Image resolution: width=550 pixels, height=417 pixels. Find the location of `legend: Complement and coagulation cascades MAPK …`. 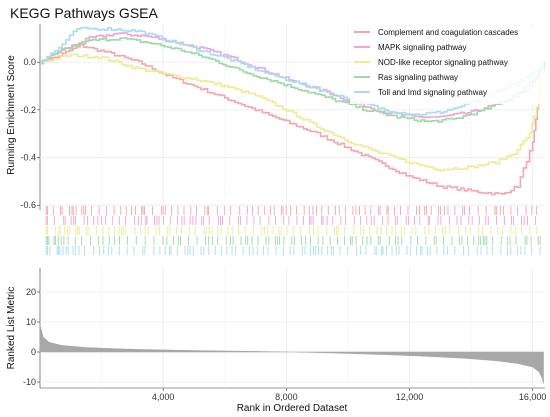

legend: Complement and coagulation cascades MAPK … is located at coordinates (447, 65).